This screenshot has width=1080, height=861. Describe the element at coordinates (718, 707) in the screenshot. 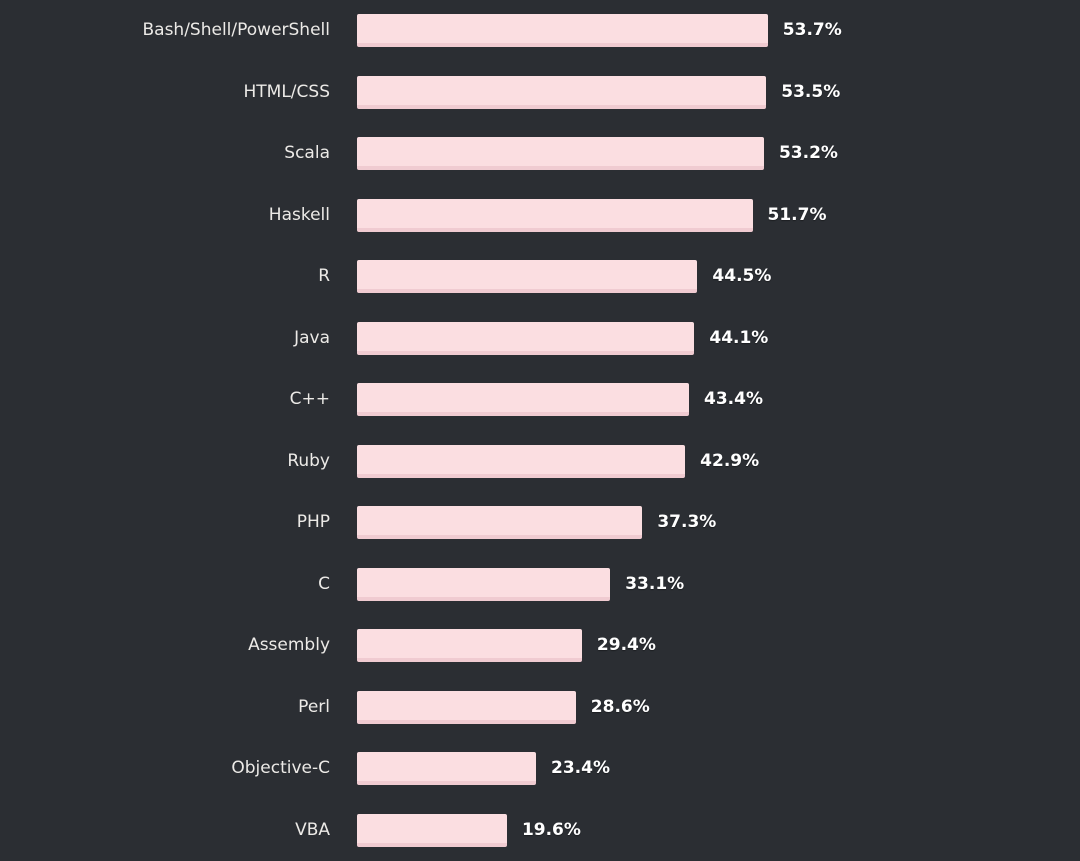

I see `bar-area: 28.6%` at that location.